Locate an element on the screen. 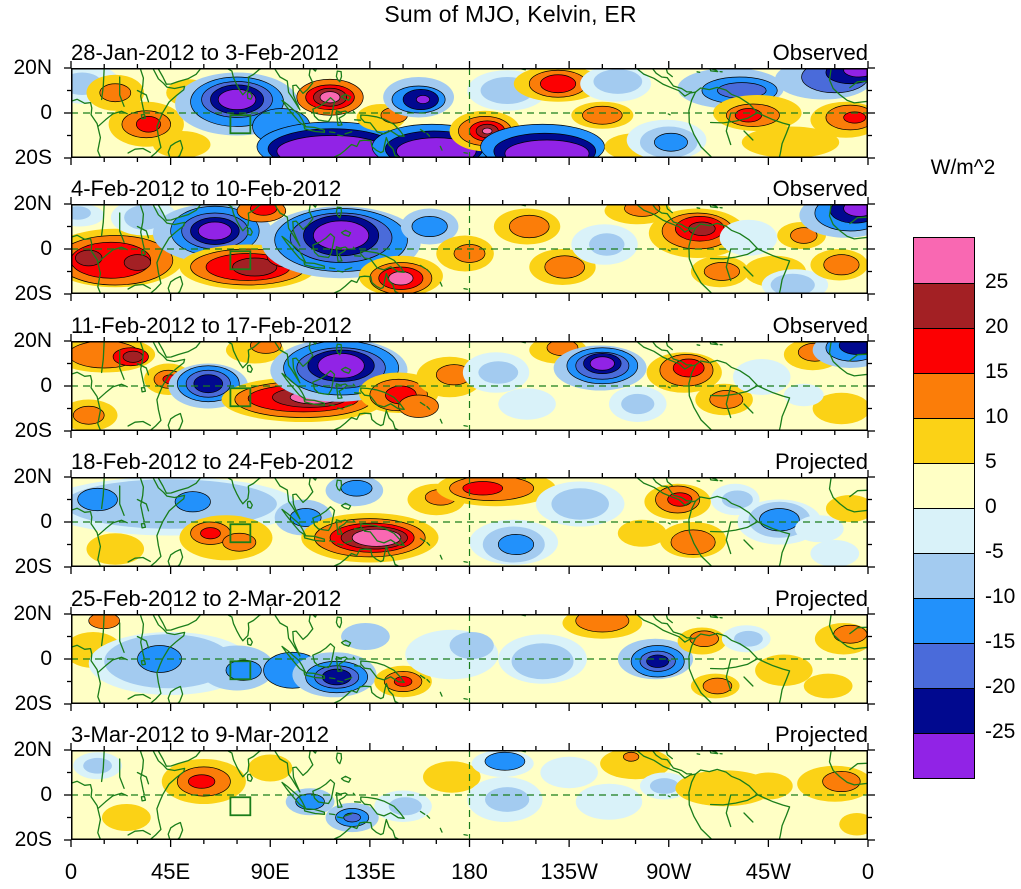  colorbar-segment is located at coordinates (944, 350).